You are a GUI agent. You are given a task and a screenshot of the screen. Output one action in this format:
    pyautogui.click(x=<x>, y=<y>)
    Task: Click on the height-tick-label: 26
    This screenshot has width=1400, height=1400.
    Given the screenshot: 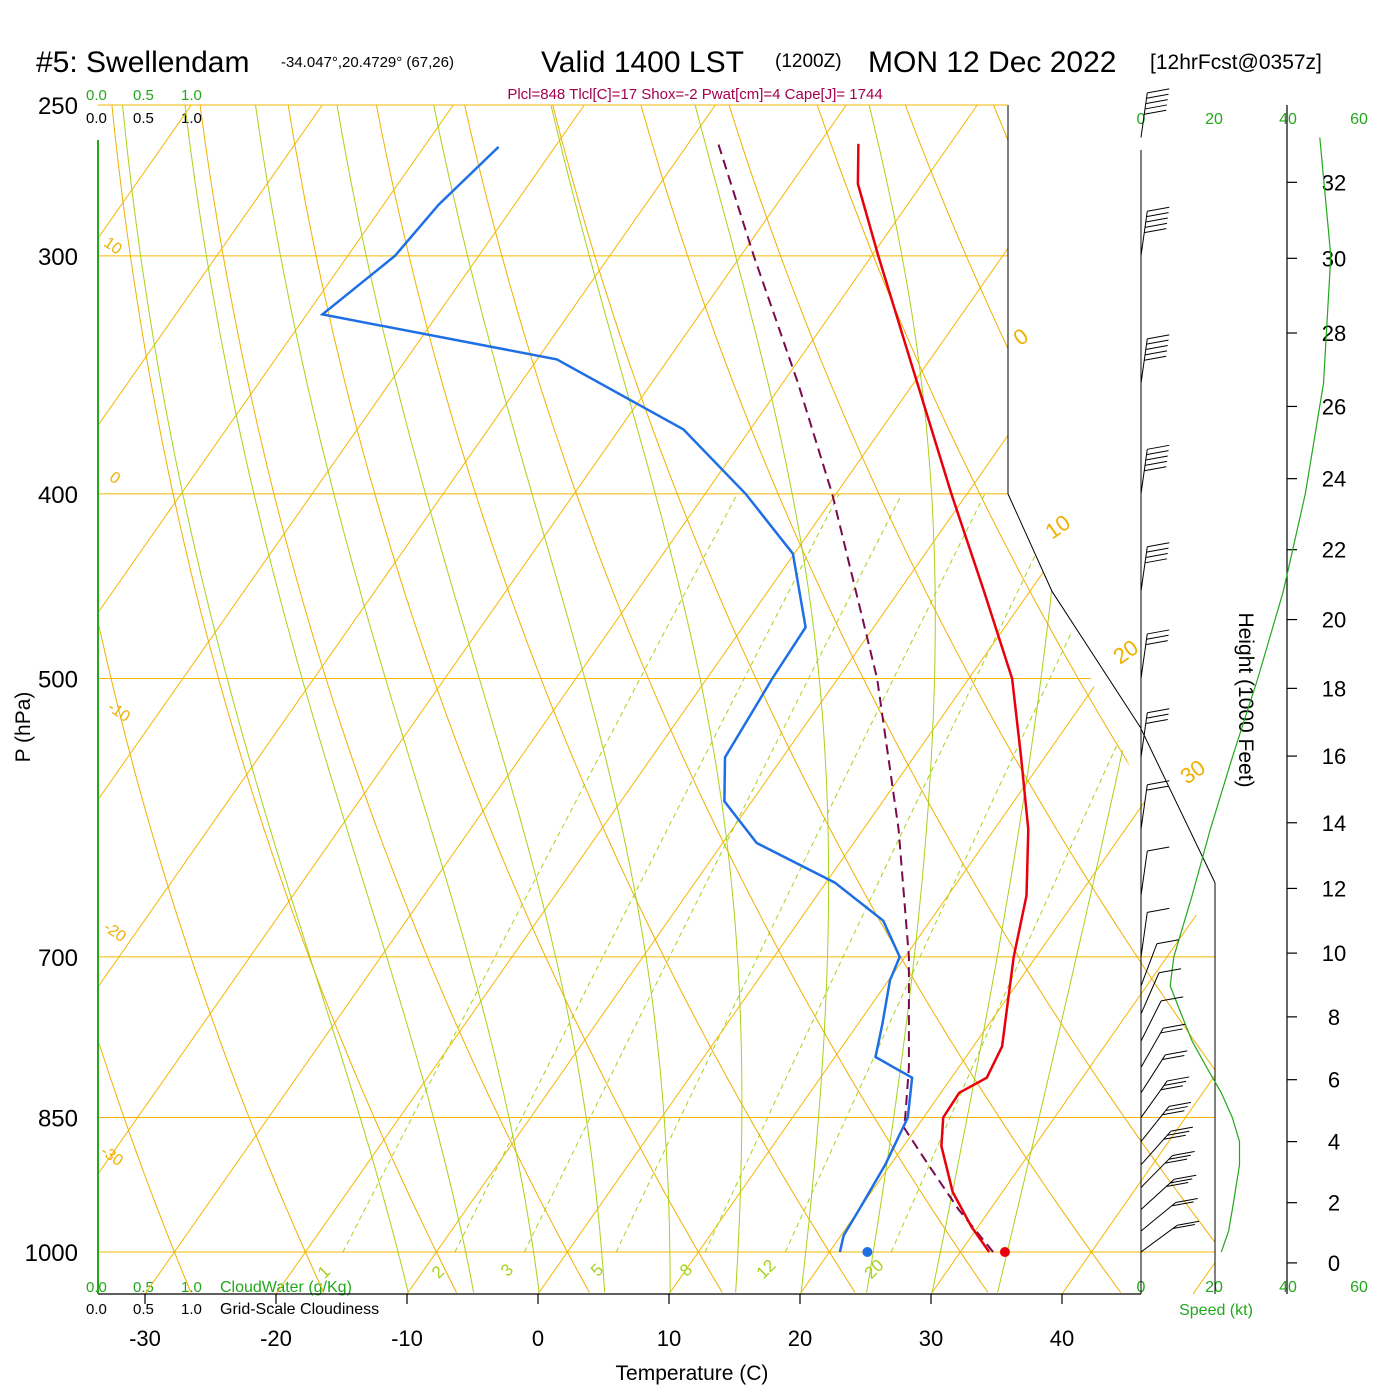 What is the action you would take?
    pyautogui.click(x=1334, y=406)
    